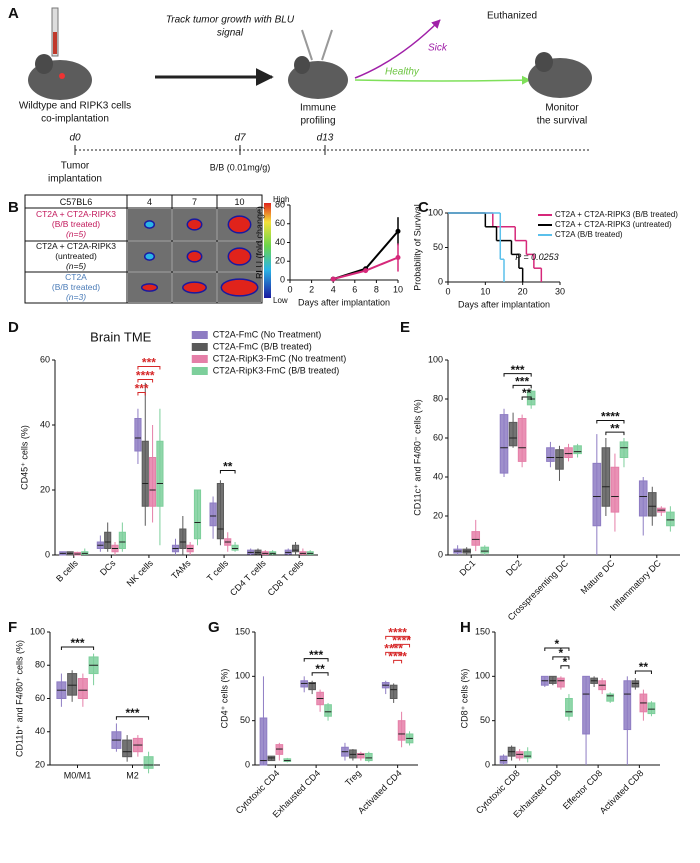 Image resolution: width=700 pixels, height=863 pixels. Describe the element at coordinates (280, 223) in the screenshot. I see `y-tick-label: 60` at that location.